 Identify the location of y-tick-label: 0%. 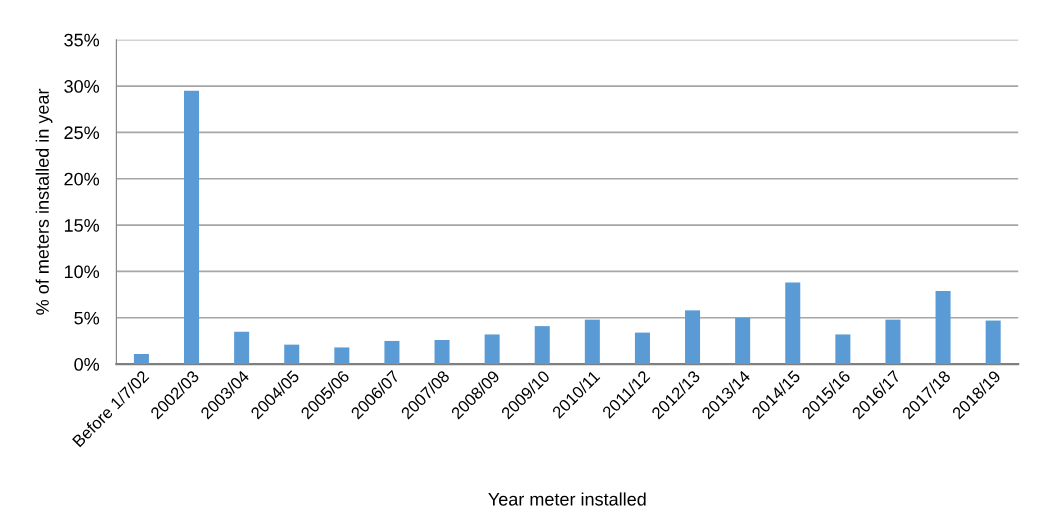
(87, 364).